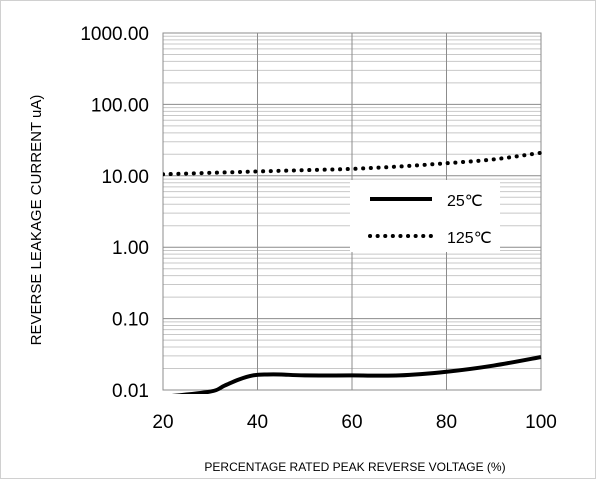  Describe the element at coordinates (469, 238) in the screenshot. I see `legend-label-125c: 125℃` at that location.